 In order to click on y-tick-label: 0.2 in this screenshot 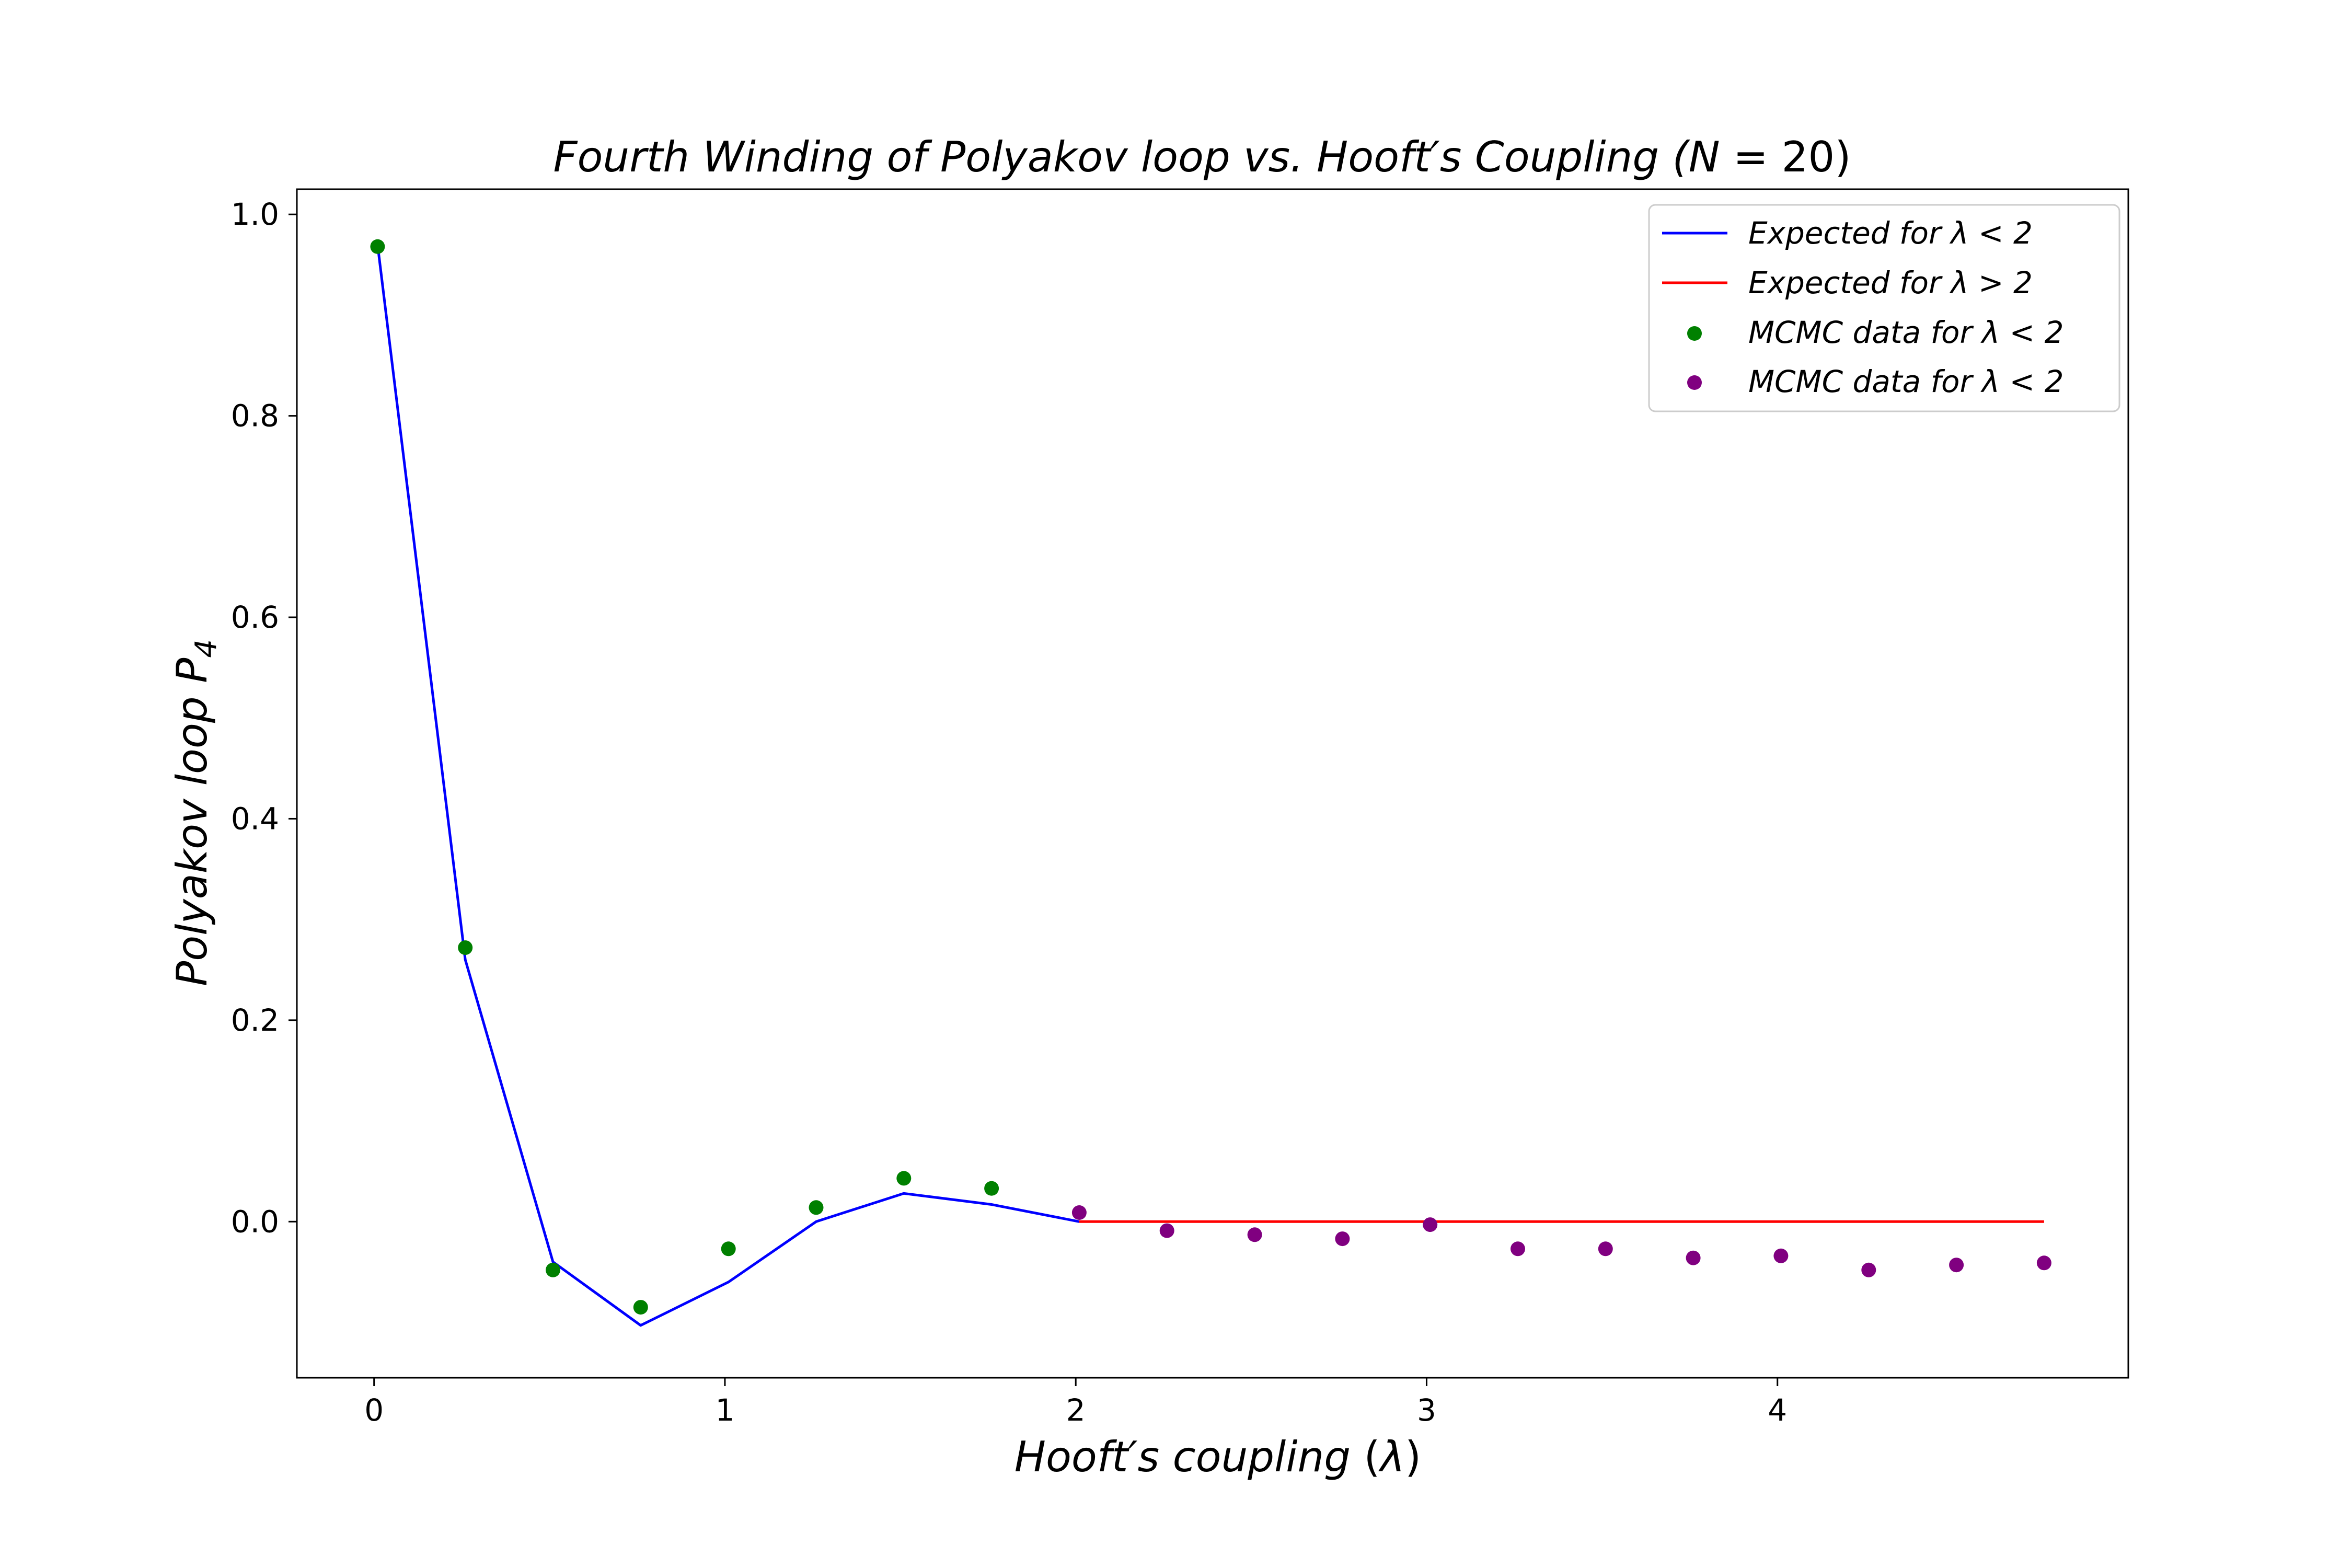, I will do `click(255, 1020)`.